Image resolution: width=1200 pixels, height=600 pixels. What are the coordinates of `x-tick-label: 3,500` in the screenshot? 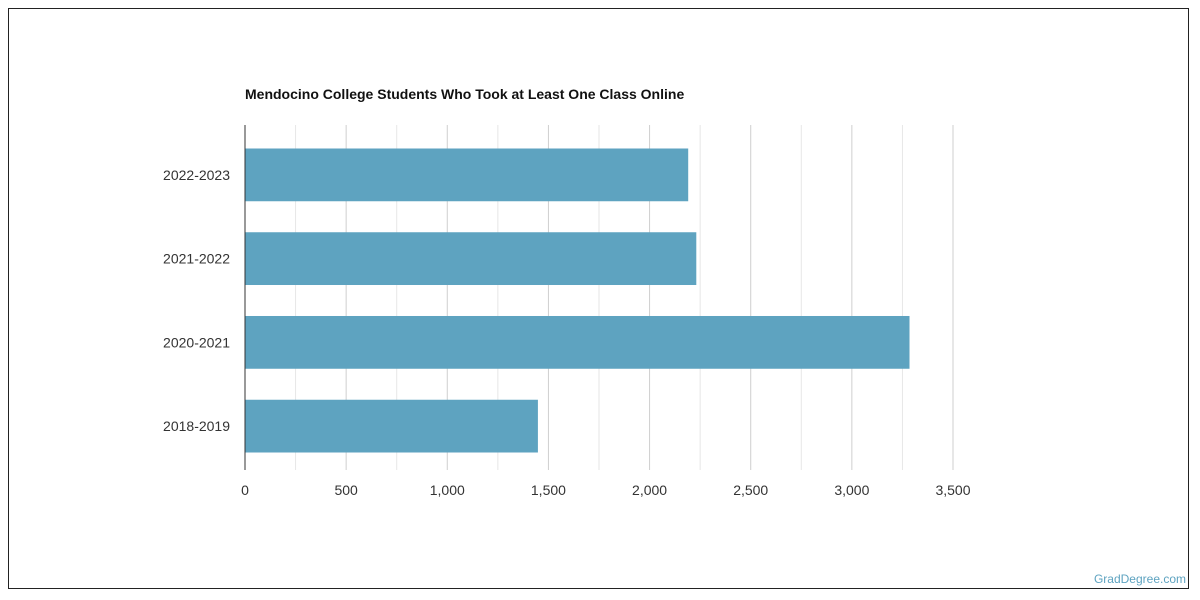 It's located at (952, 490).